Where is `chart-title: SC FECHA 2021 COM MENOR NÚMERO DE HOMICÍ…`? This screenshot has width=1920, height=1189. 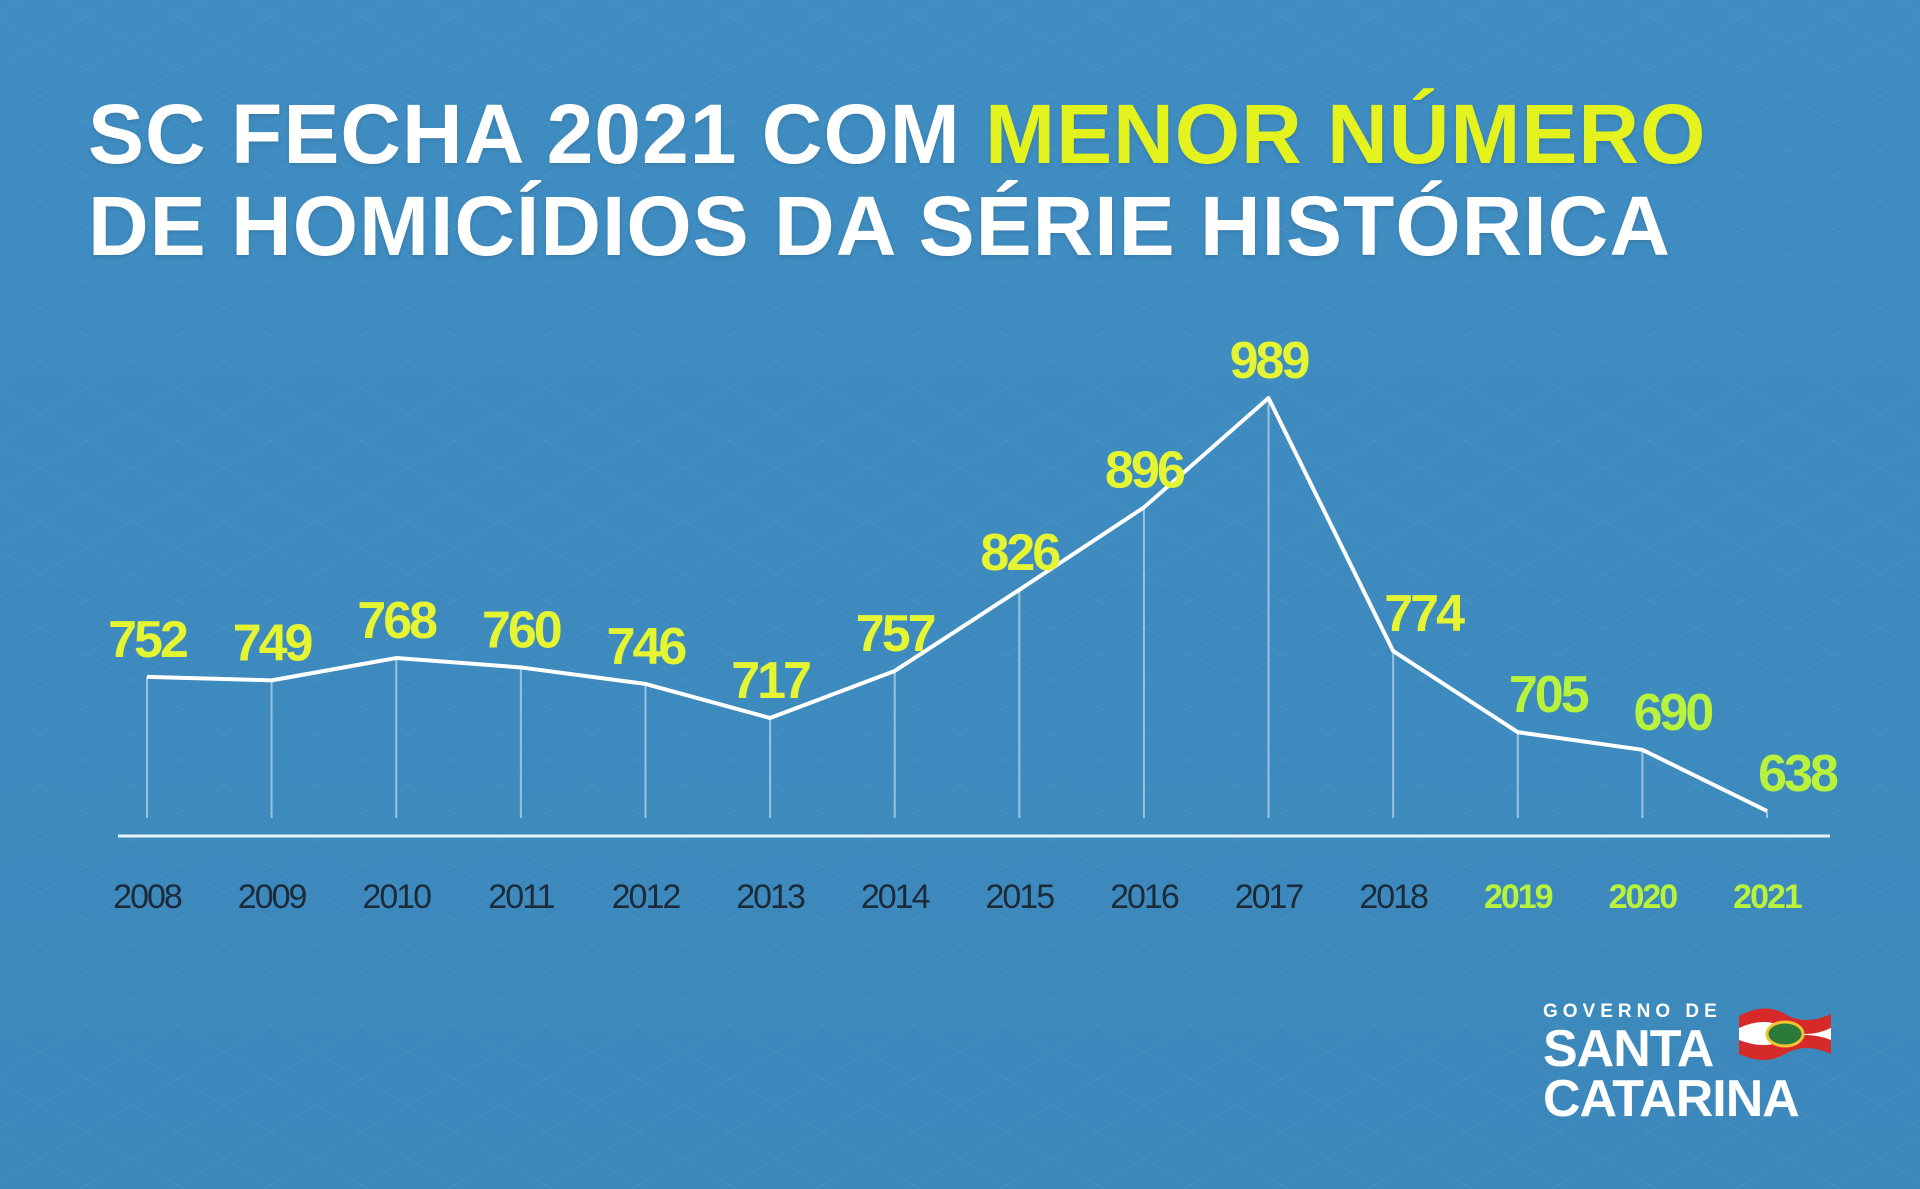 chart-title: SC FECHA 2021 COM MENOR NÚMERO DE HOMICÍ… is located at coordinates (988, 180).